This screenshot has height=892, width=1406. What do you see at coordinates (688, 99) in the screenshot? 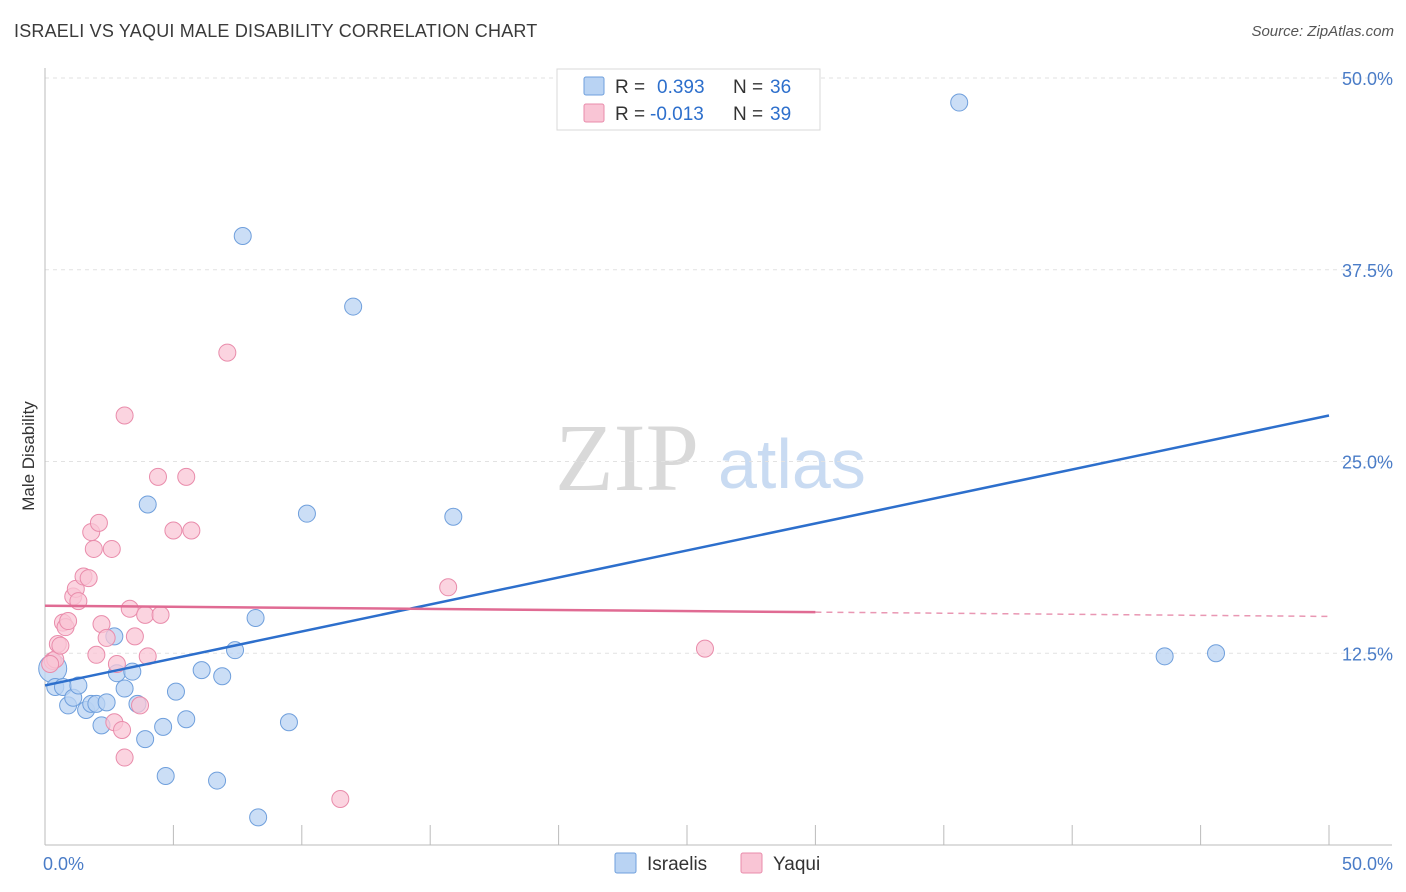
I see `correlation-legend: R = 0.393 N = 36 R = -0.013 N = 39` at bounding box center [688, 99].